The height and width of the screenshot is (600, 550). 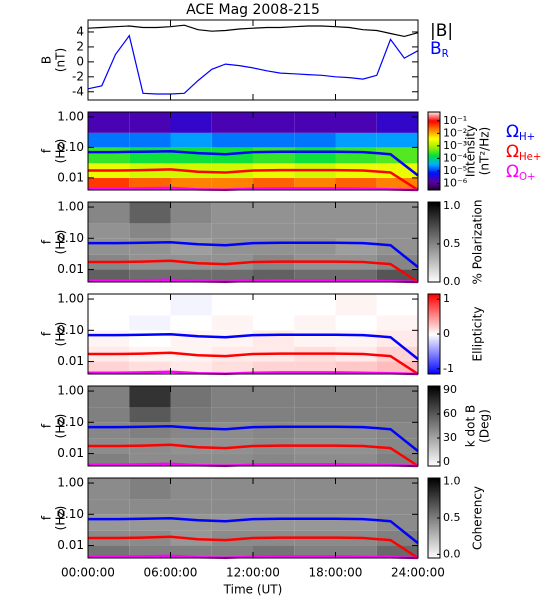 I want to click on colorbar-label: % Polarization, so click(x=478, y=242).